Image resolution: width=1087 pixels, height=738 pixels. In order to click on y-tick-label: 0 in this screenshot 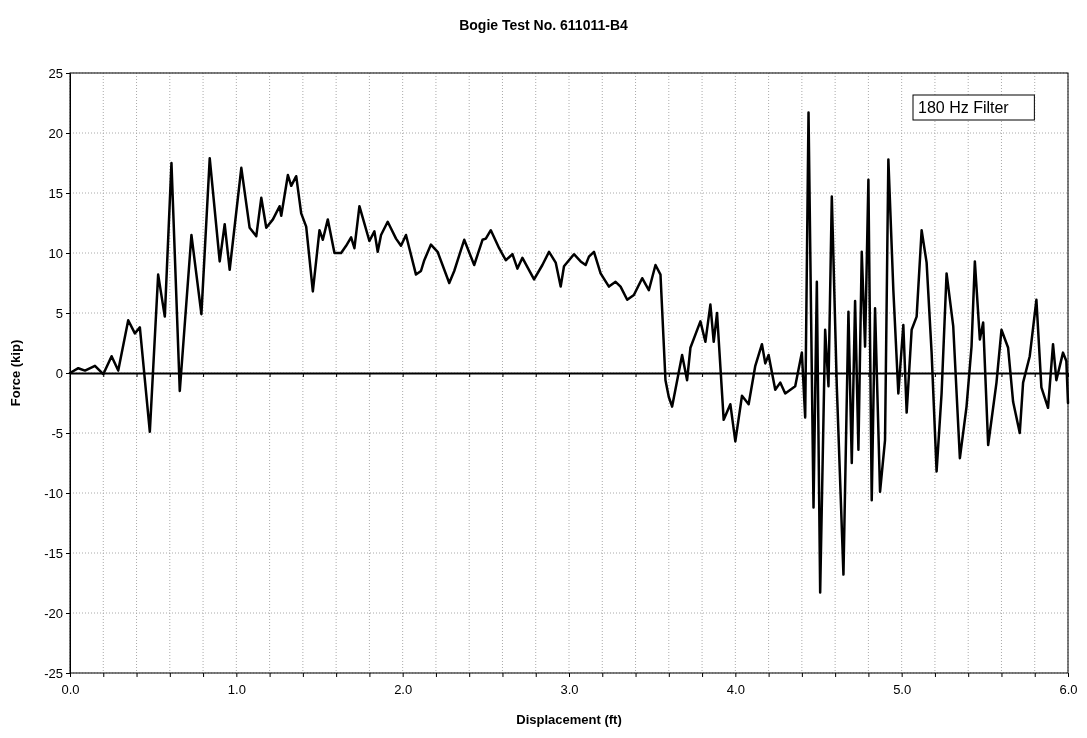, I will do `click(59, 373)`.